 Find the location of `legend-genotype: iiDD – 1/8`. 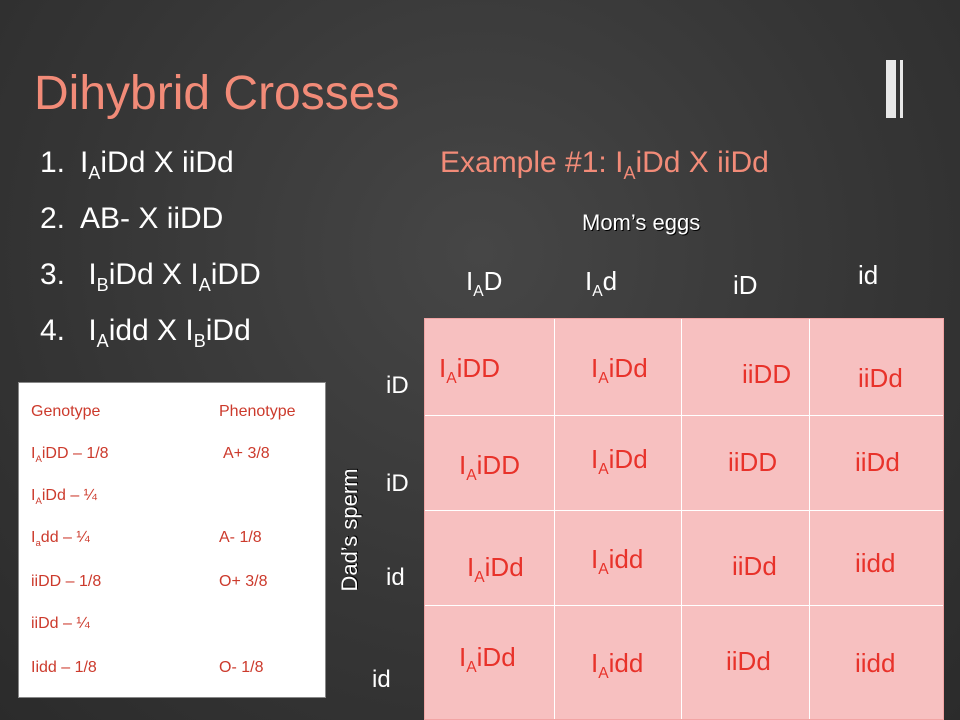

legend-genotype: iiDD – 1/8 is located at coordinates (66, 581).